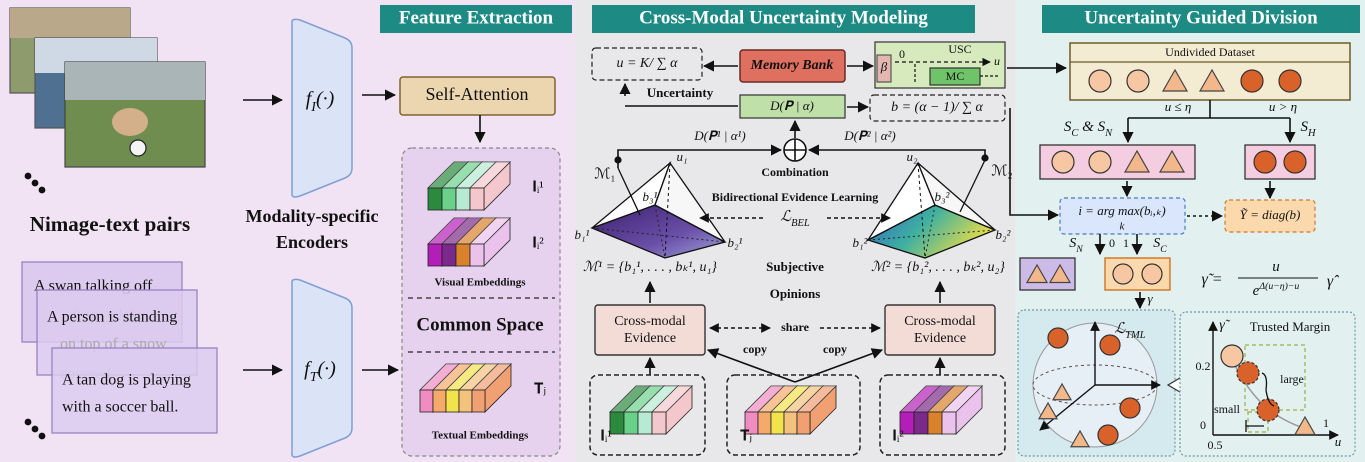 This screenshot has width=1365, height=462. What do you see at coordinates (1270, 216) in the screenshot?
I see `soft-label-box` at bounding box center [1270, 216].